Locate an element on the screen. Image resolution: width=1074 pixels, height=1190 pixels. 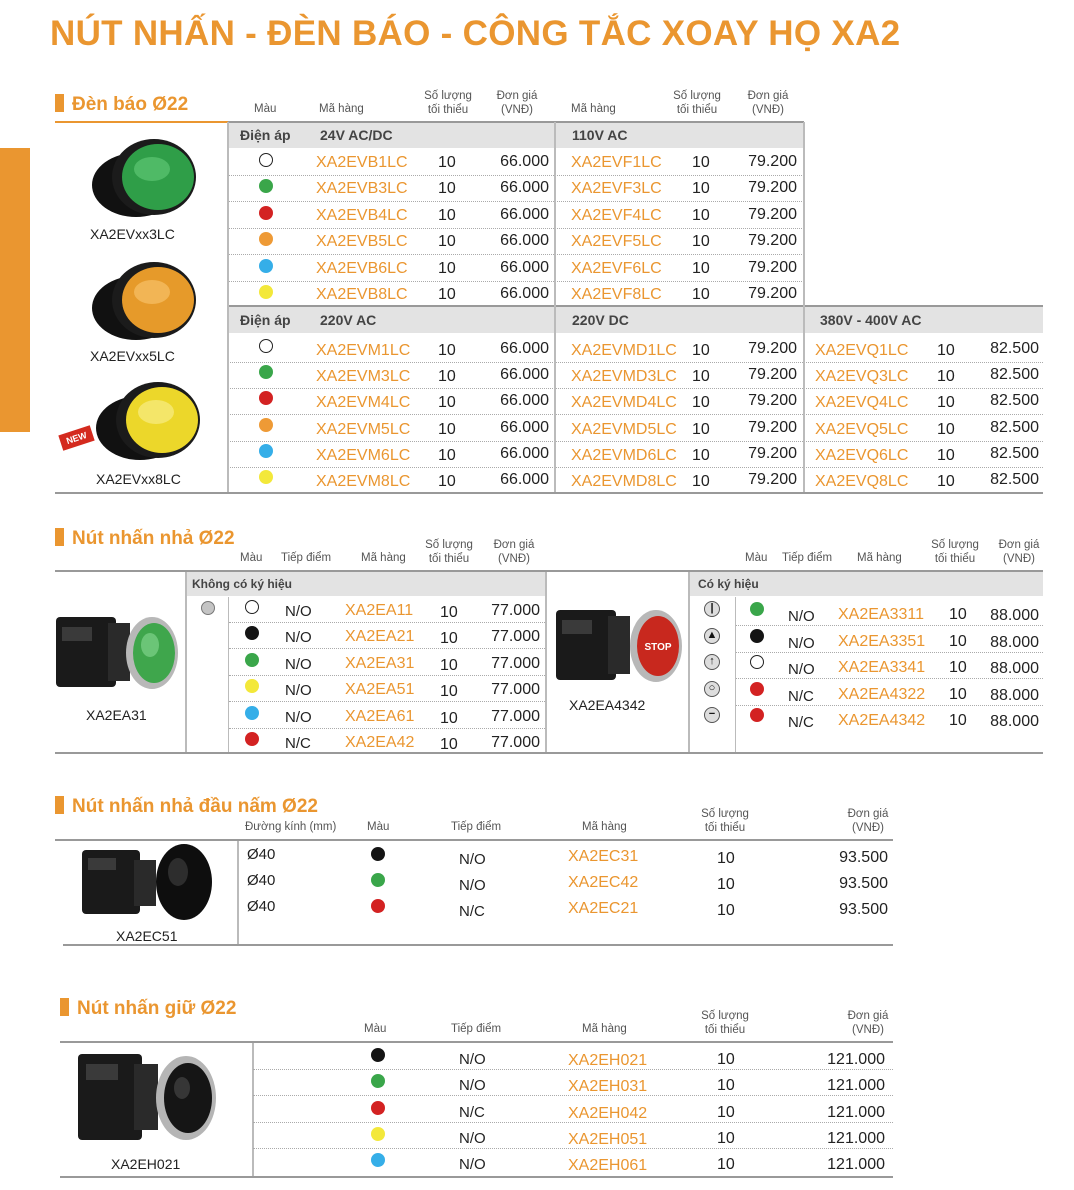
product-code: XA2EA3351 is located at coordinates (882, 641).